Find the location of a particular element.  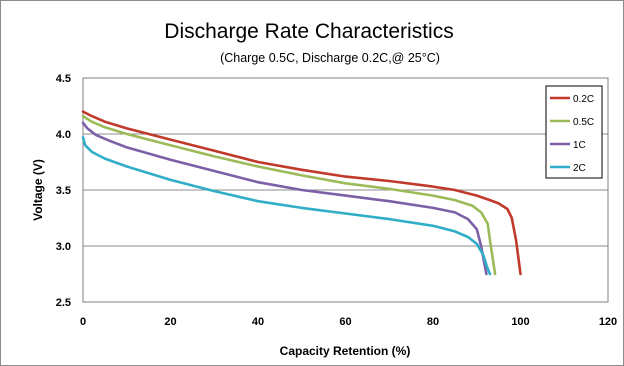

legend-label-2C: 2C is located at coordinates (579, 168).